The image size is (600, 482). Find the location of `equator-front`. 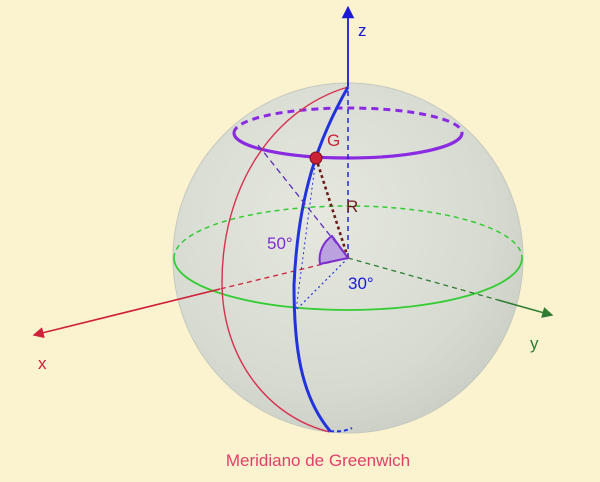

equator-front is located at coordinates (348, 284).